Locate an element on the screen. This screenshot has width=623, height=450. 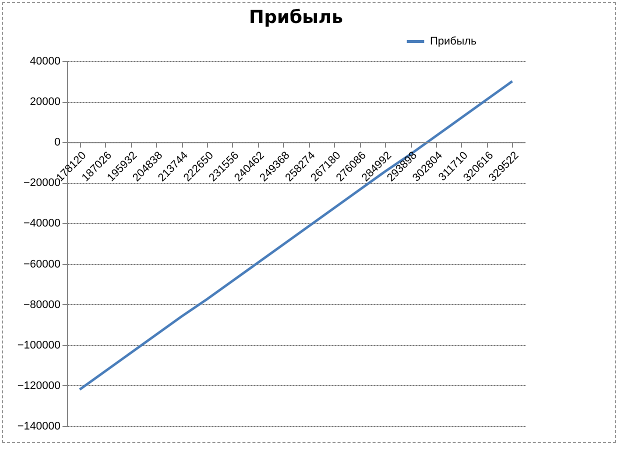
y-tick-label: −100000 is located at coordinates (38, 345).